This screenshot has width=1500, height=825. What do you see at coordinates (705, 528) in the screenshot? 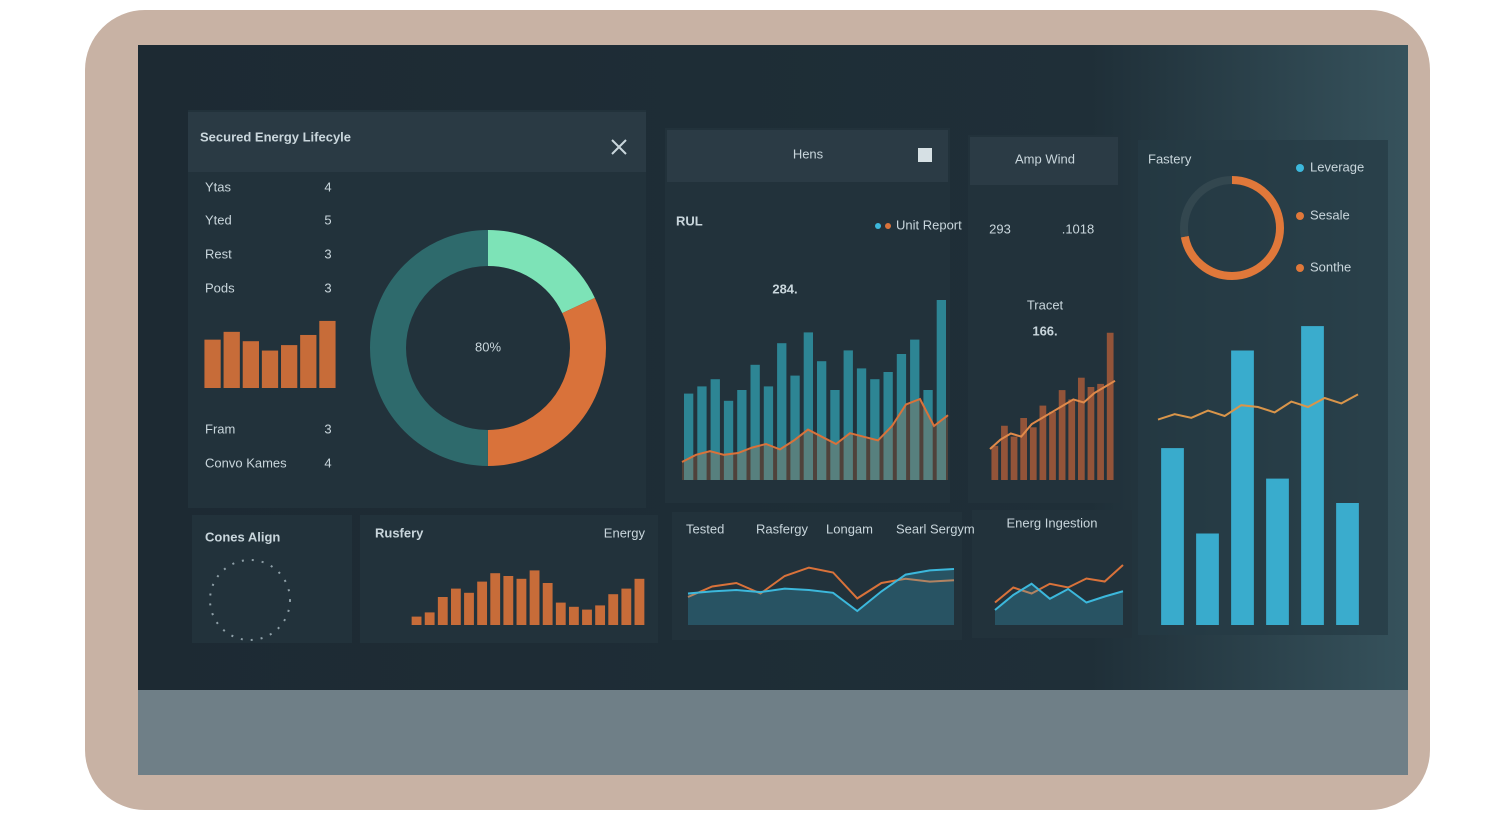
I see `tab: Tested` at bounding box center [705, 528].